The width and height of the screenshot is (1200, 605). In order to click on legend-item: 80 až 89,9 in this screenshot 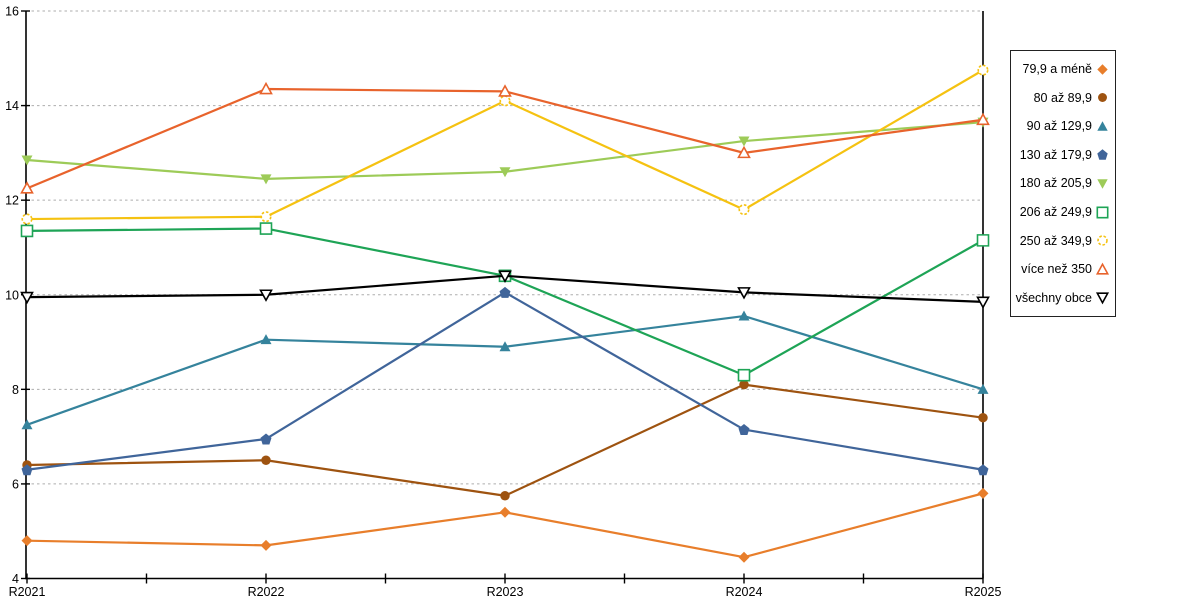, I will do `click(1061, 97)`.